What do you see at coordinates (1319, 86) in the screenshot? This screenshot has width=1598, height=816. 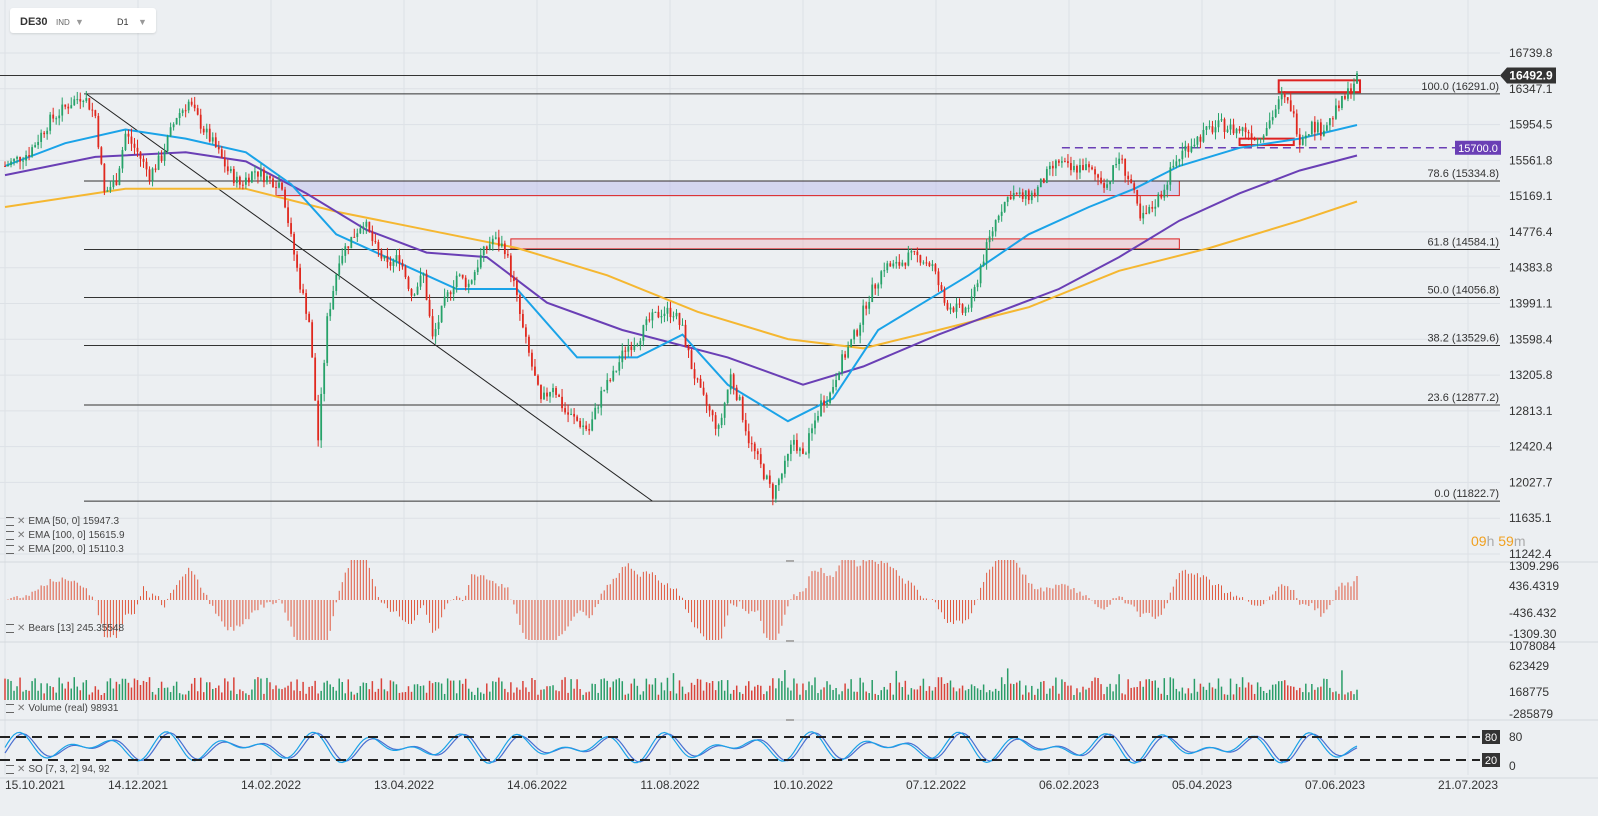 I see `zone-rectangle` at bounding box center [1319, 86].